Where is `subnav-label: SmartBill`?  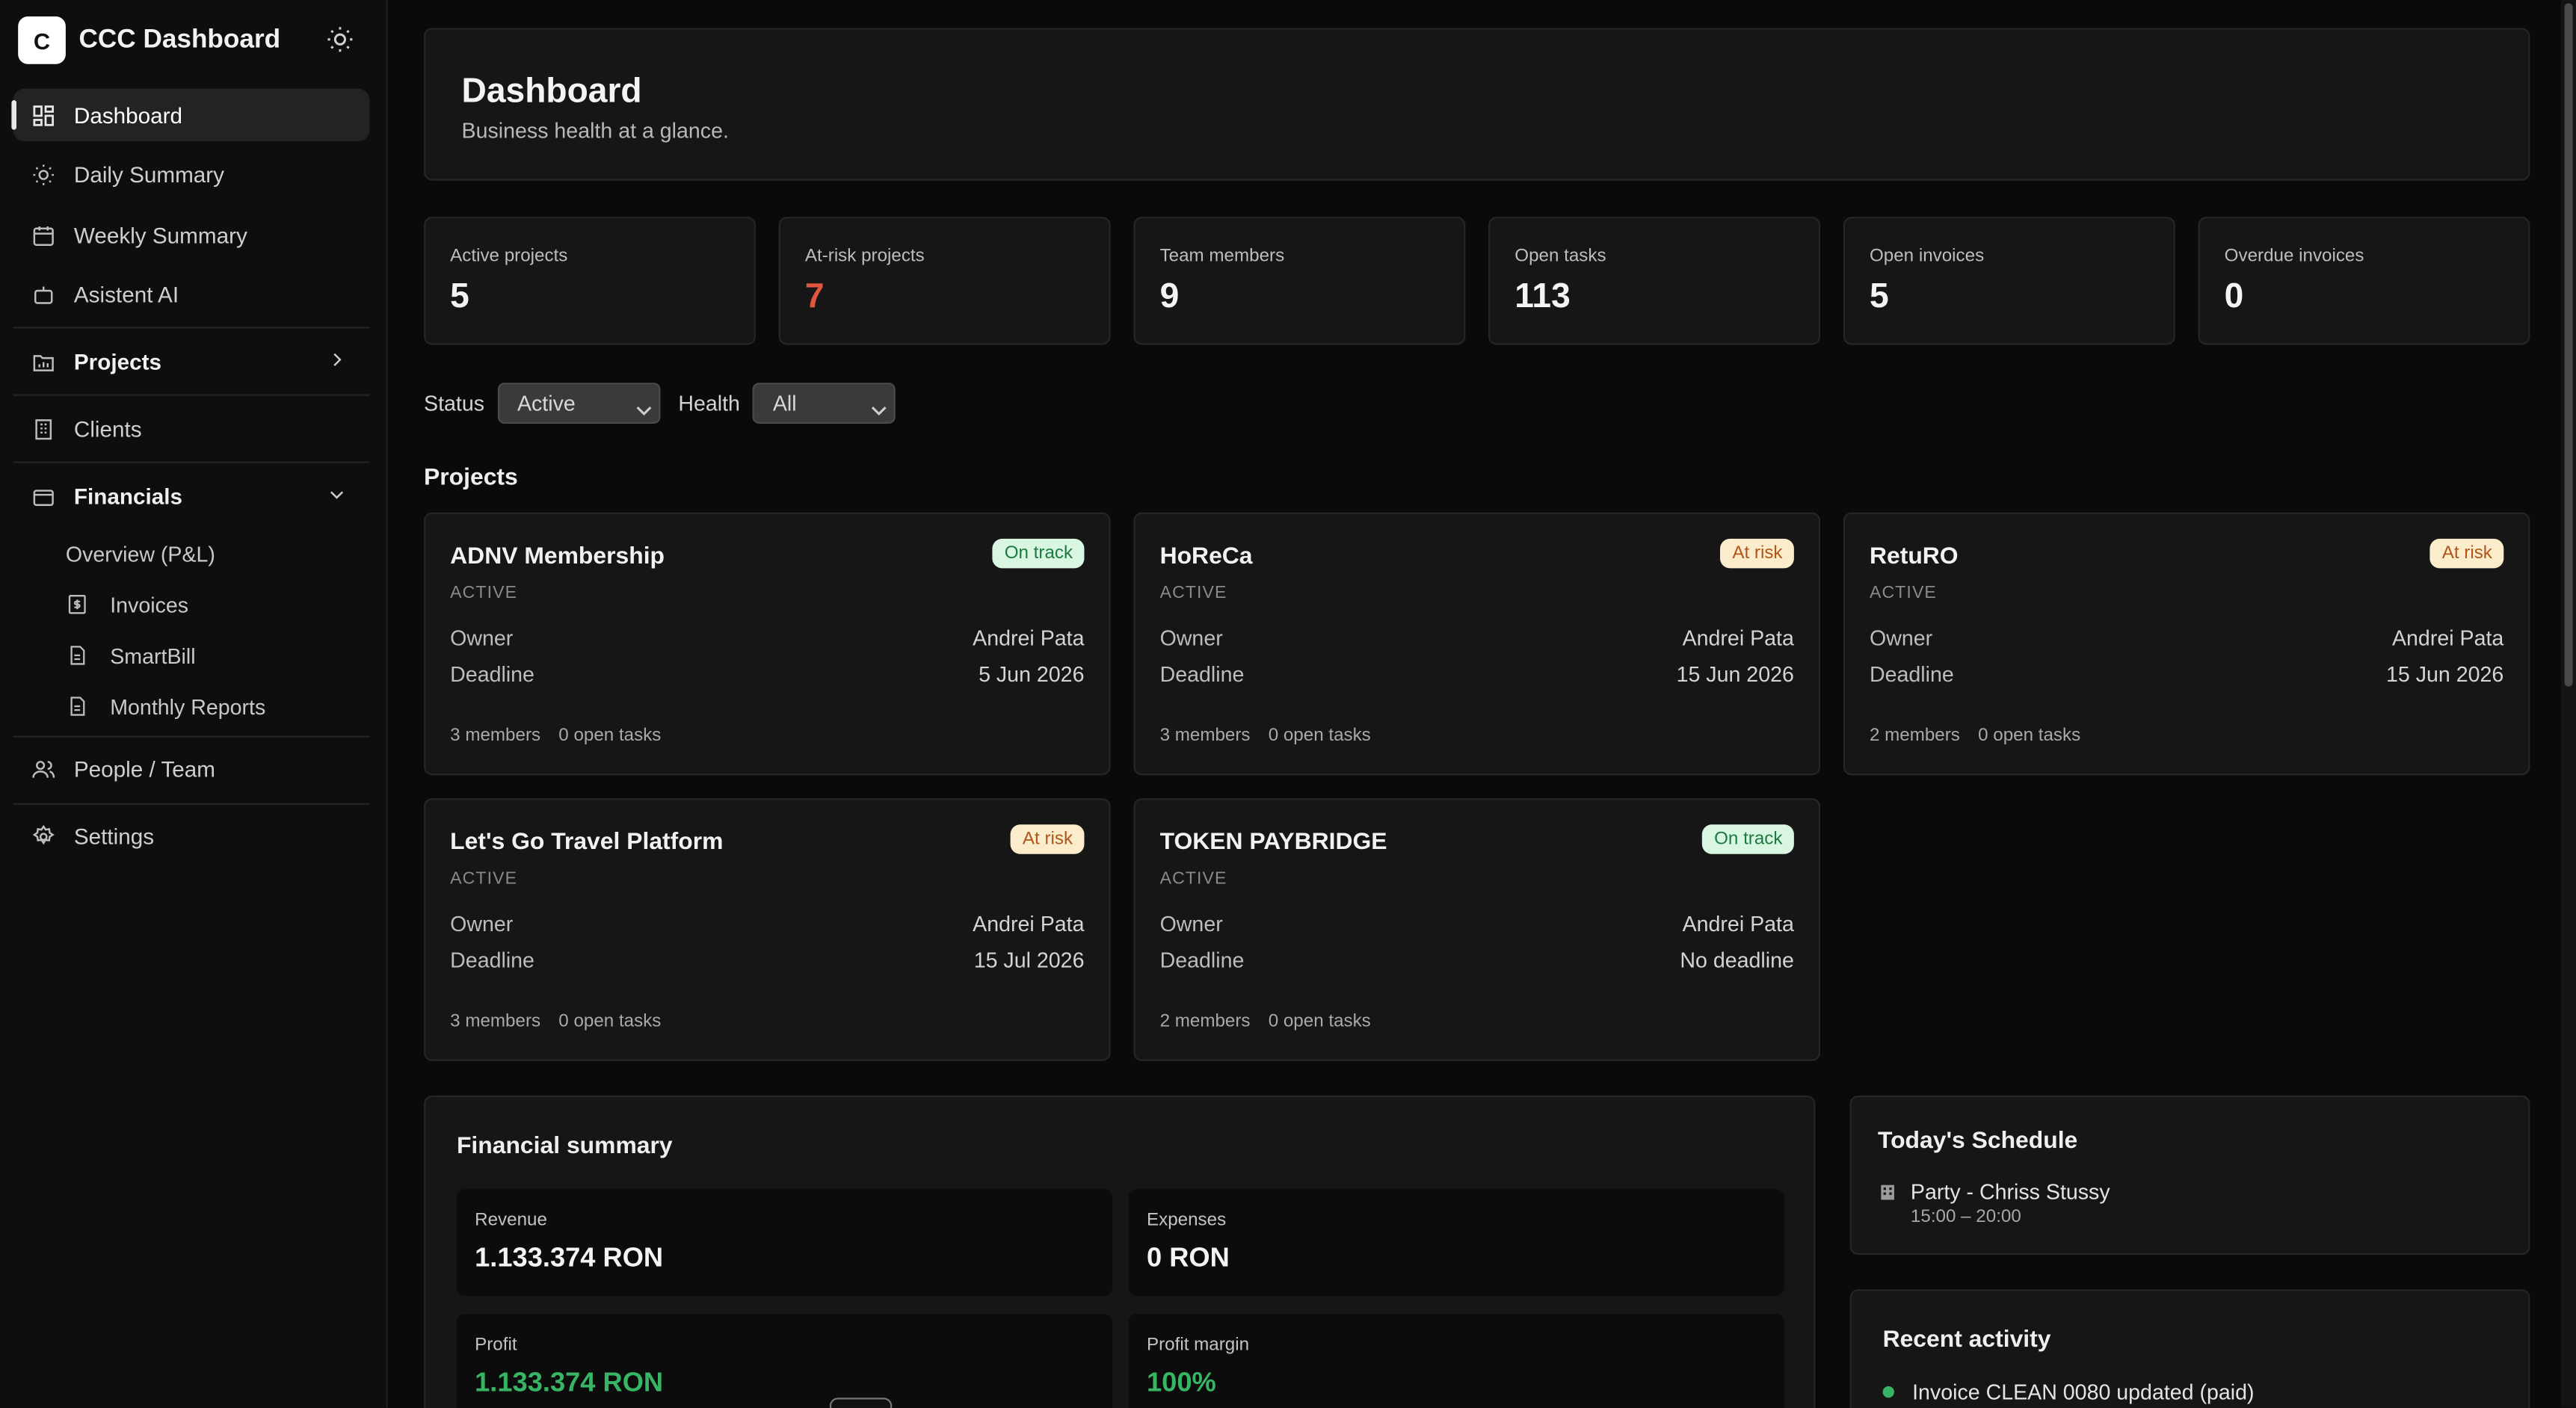
subnav-label: SmartBill is located at coordinates (153, 655).